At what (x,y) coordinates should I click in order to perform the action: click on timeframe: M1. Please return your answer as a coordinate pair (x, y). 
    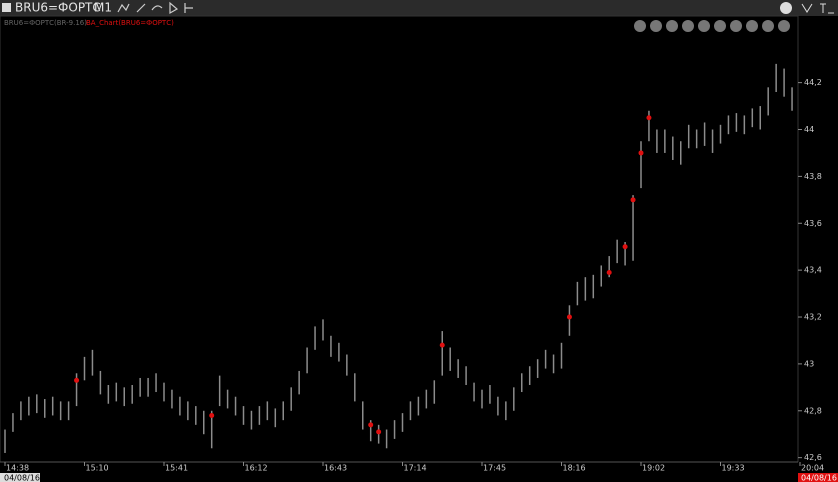
    Looking at the image, I should click on (103, 8).